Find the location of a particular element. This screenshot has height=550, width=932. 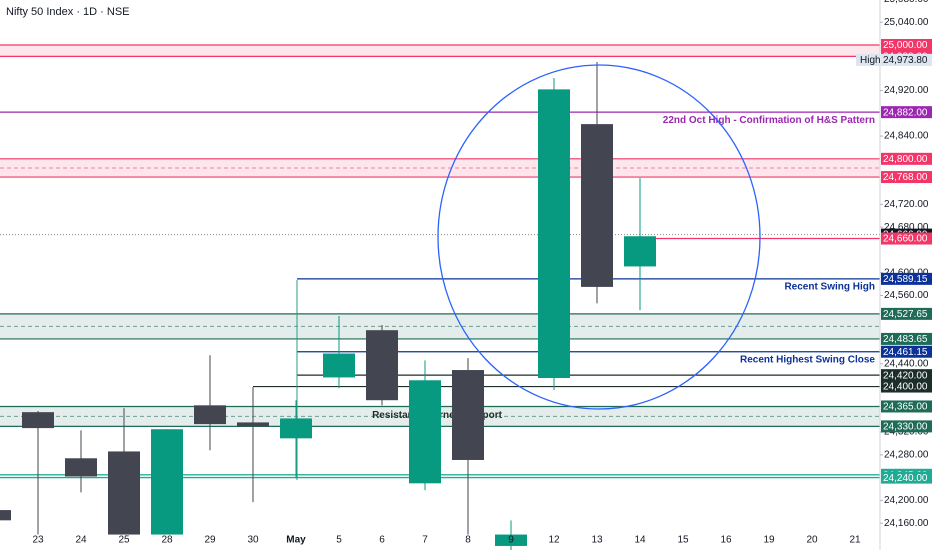

x-tick-label: 28 is located at coordinates (167, 540).